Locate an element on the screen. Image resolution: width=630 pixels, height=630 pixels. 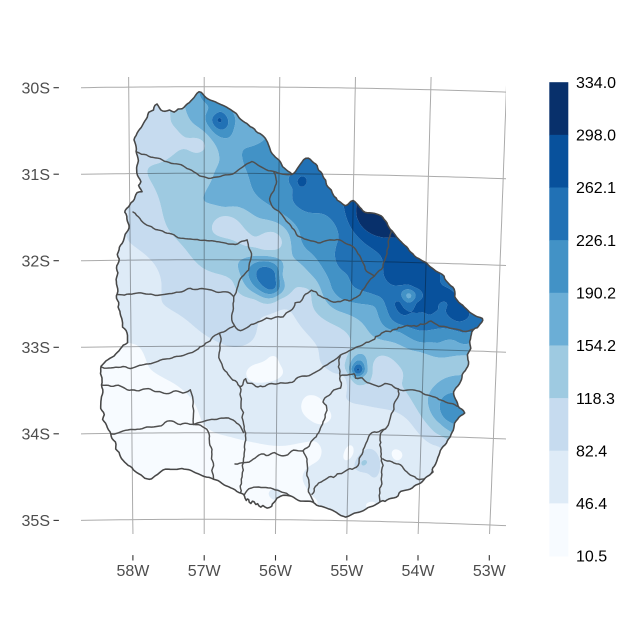
svg-text: 53W is located at coordinates (490, 571).